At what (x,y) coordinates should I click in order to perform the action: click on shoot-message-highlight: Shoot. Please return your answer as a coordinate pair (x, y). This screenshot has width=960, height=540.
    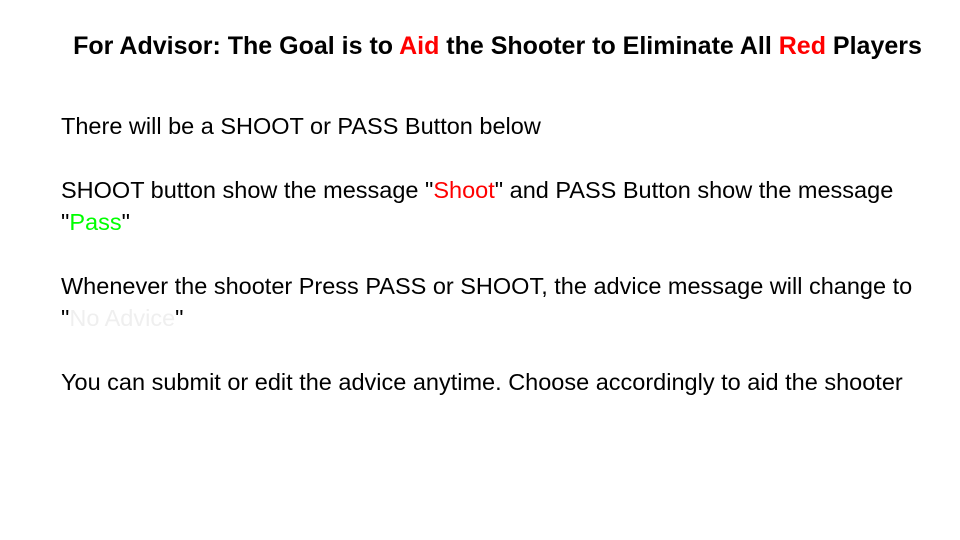
    Looking at the image, I should click on (464, 190).